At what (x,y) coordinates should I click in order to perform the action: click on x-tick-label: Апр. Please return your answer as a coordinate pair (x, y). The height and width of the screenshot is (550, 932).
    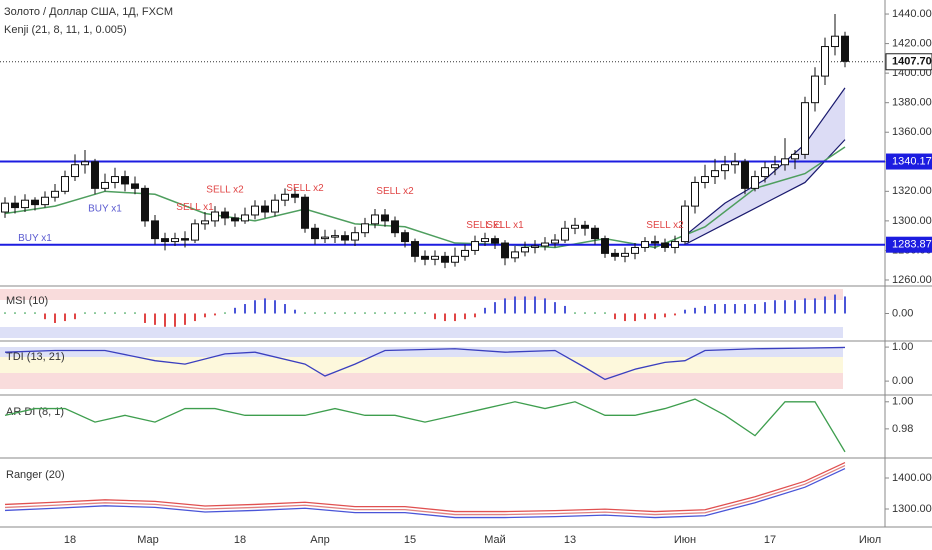
    Looking at the image, I should click on (319, 540).